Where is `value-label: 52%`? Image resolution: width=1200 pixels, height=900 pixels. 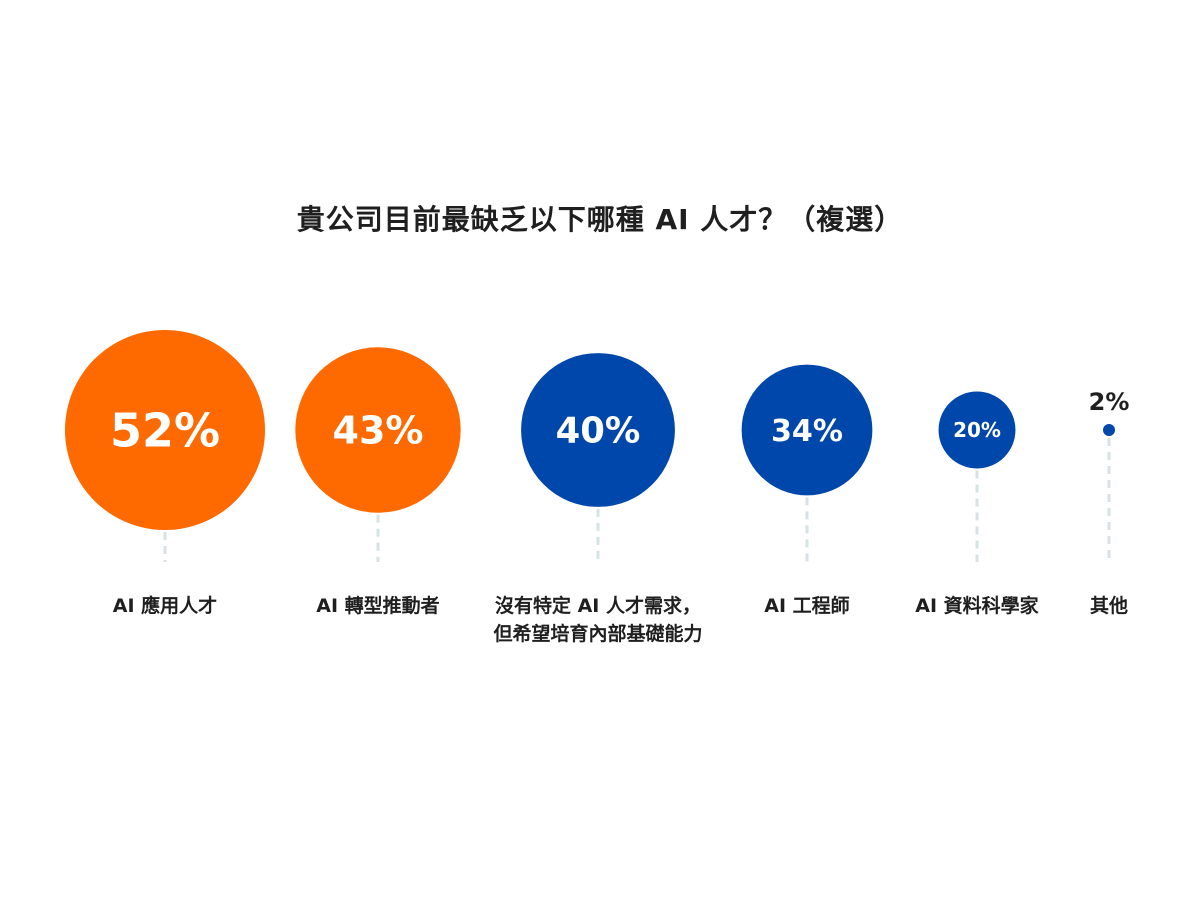 value-label: 52% is located at coordinates (165, 431).